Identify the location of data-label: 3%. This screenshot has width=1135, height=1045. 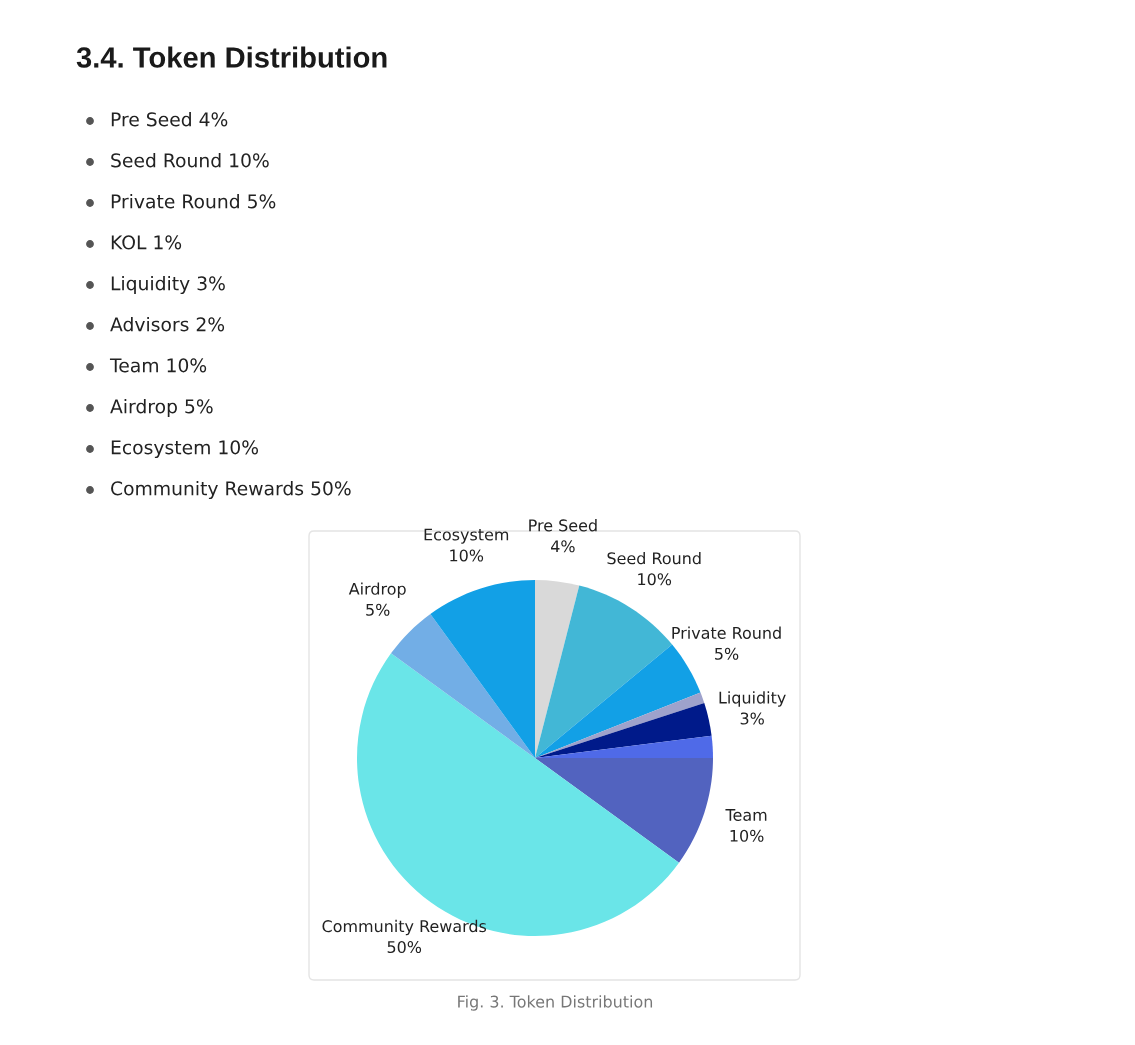
(752, 718).